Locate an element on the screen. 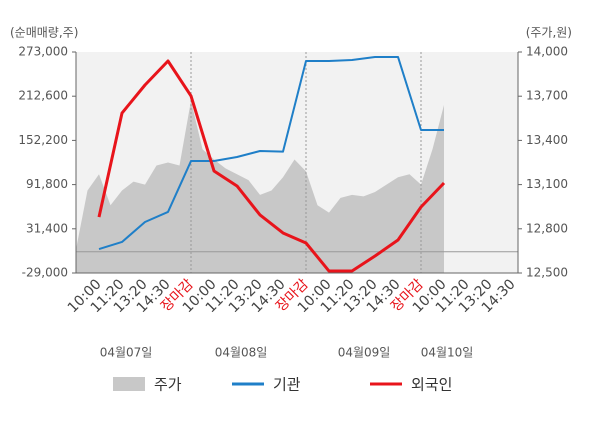 This screenshot has height=428, width=600. legend-label: 기관 is located at coordinates (287, 385).